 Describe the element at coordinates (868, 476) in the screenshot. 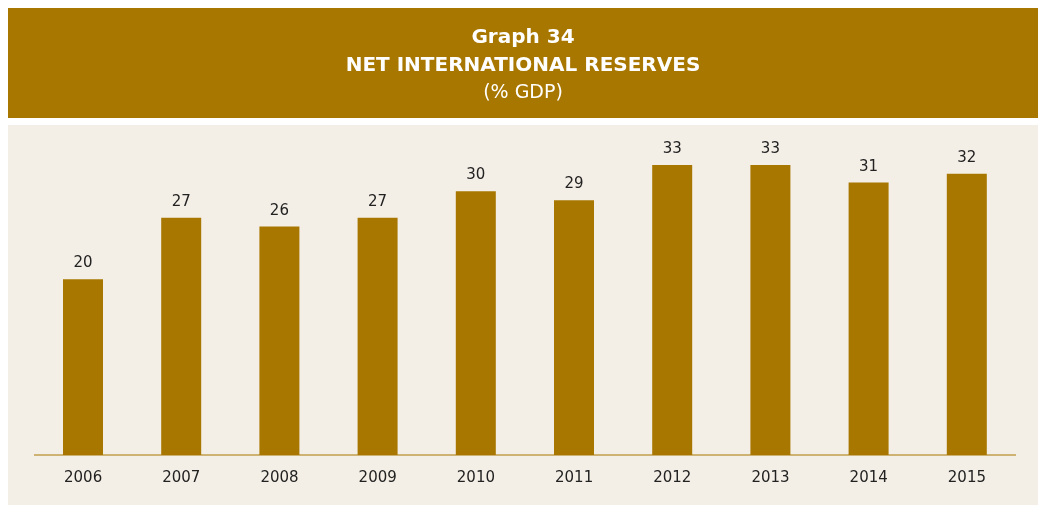

I see `x-tick-label: 2014` at that location.